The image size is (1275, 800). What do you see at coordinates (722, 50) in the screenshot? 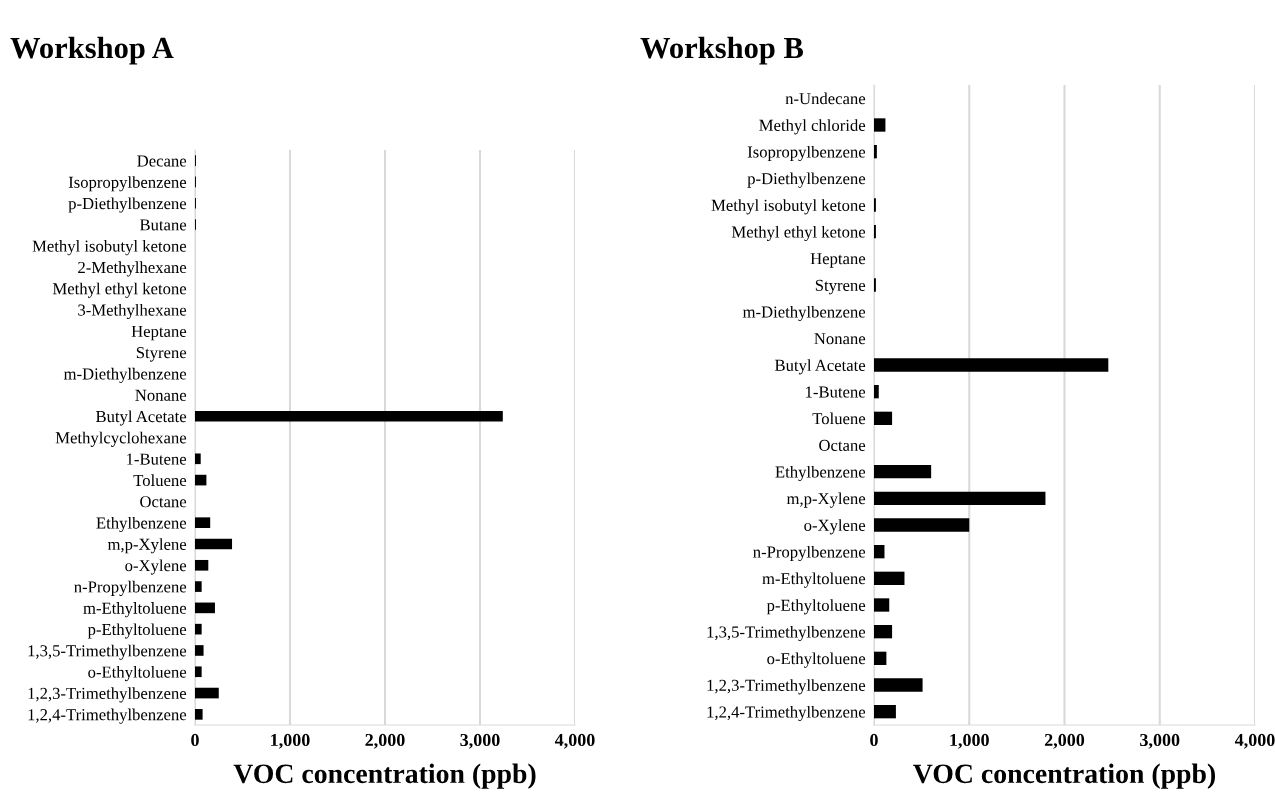
I see `chart-title: Workshop B` at bounding box center [722, 50].